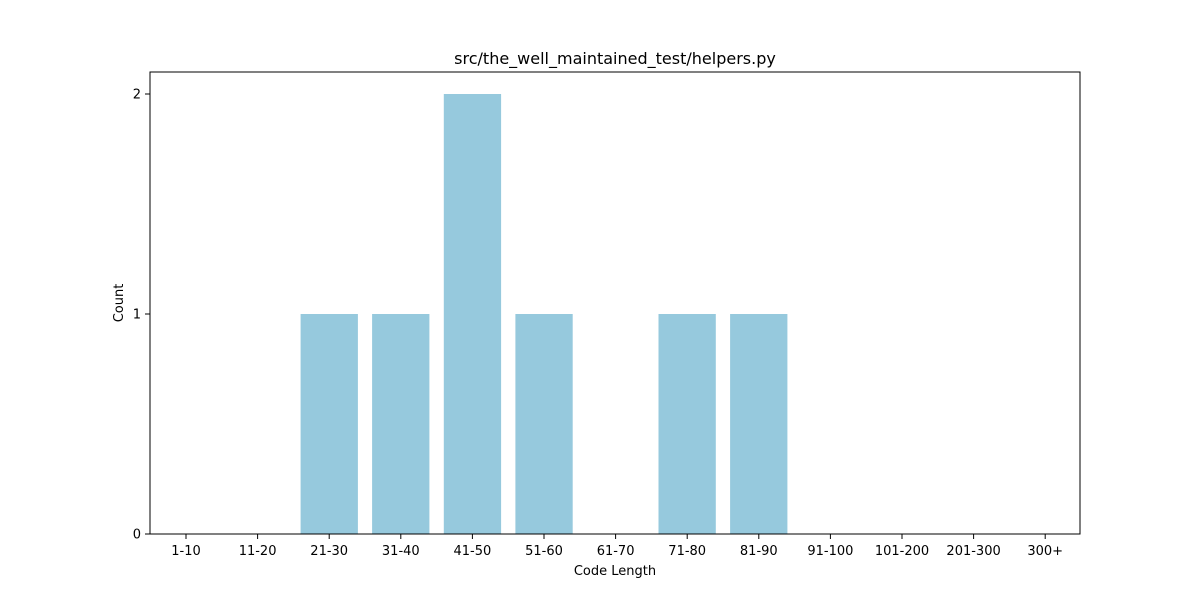 The image size is (1200, 600). I want to click on x-tick-label: 21-30, so click(329, 551).